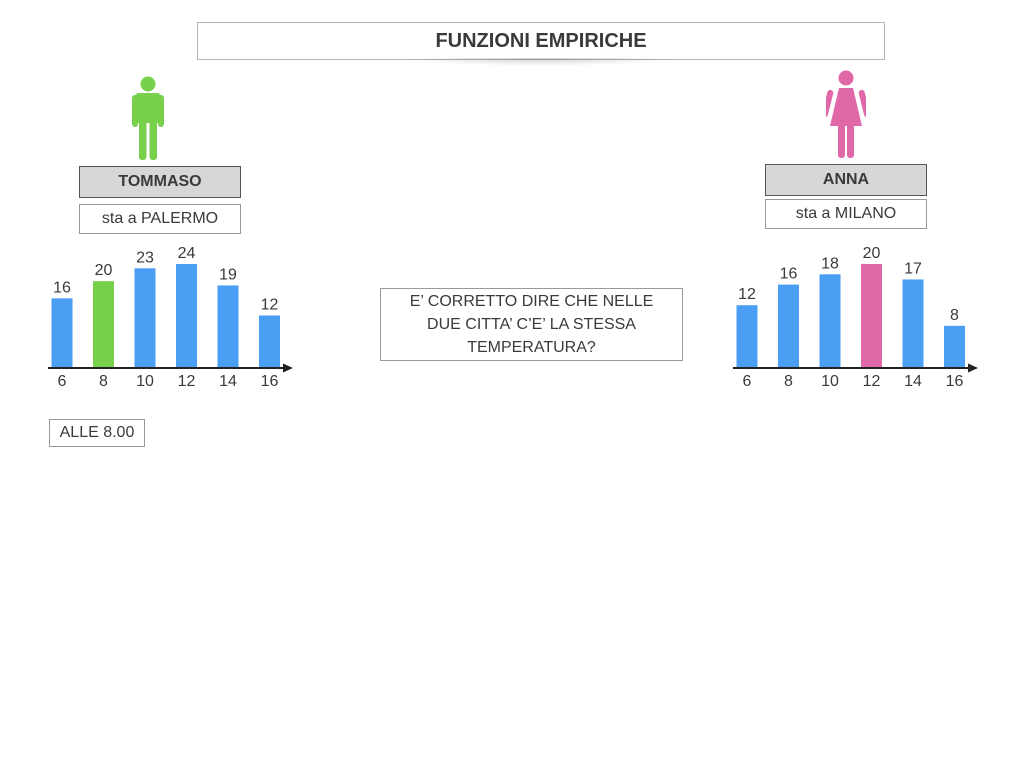 The width and height of the screenshot is (1024, 768). Describe the element at coordinates (846, 180) in the screenshot. I see `person-name-anna: ANNA` at that location.